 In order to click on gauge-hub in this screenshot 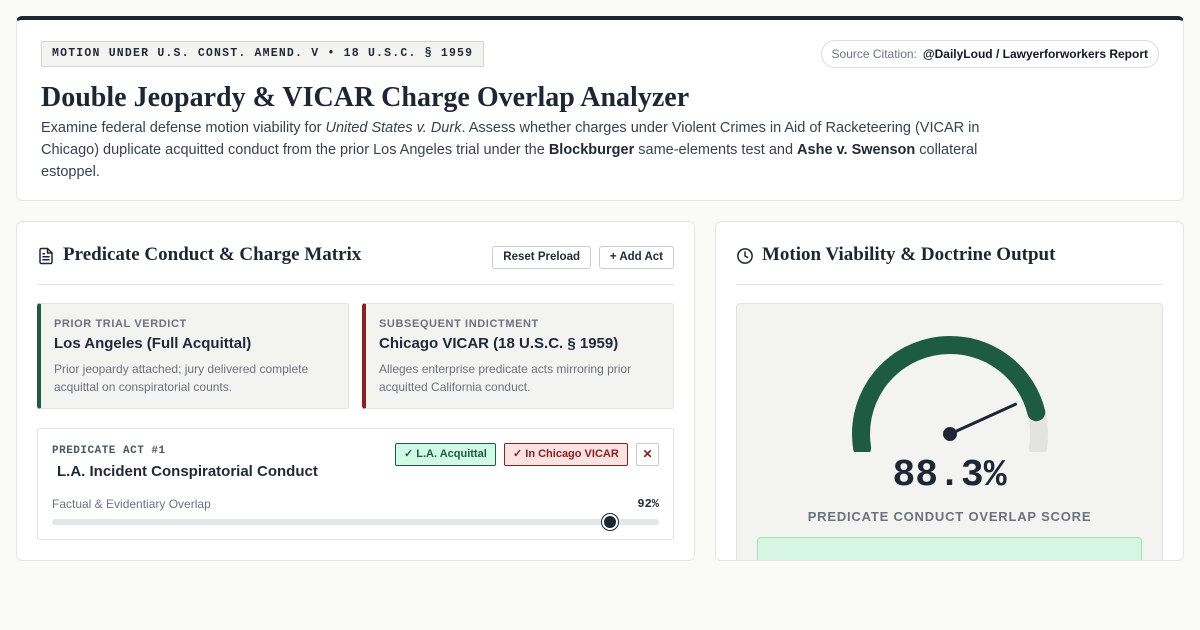, I will do `click(950, 434)`.